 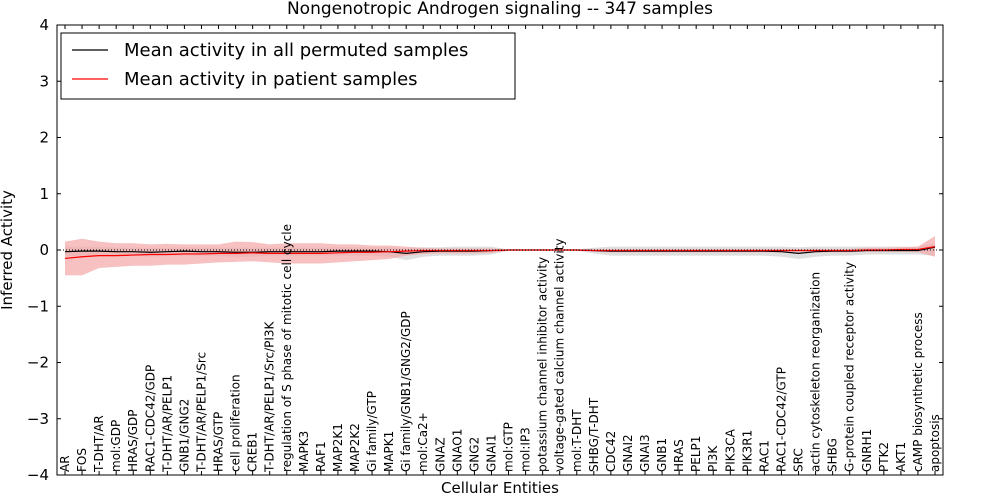 What do you see at coordinates (116, 446) in the screenshot?
I see `category-label: mol:GDP` at bounding box center [116, 446].